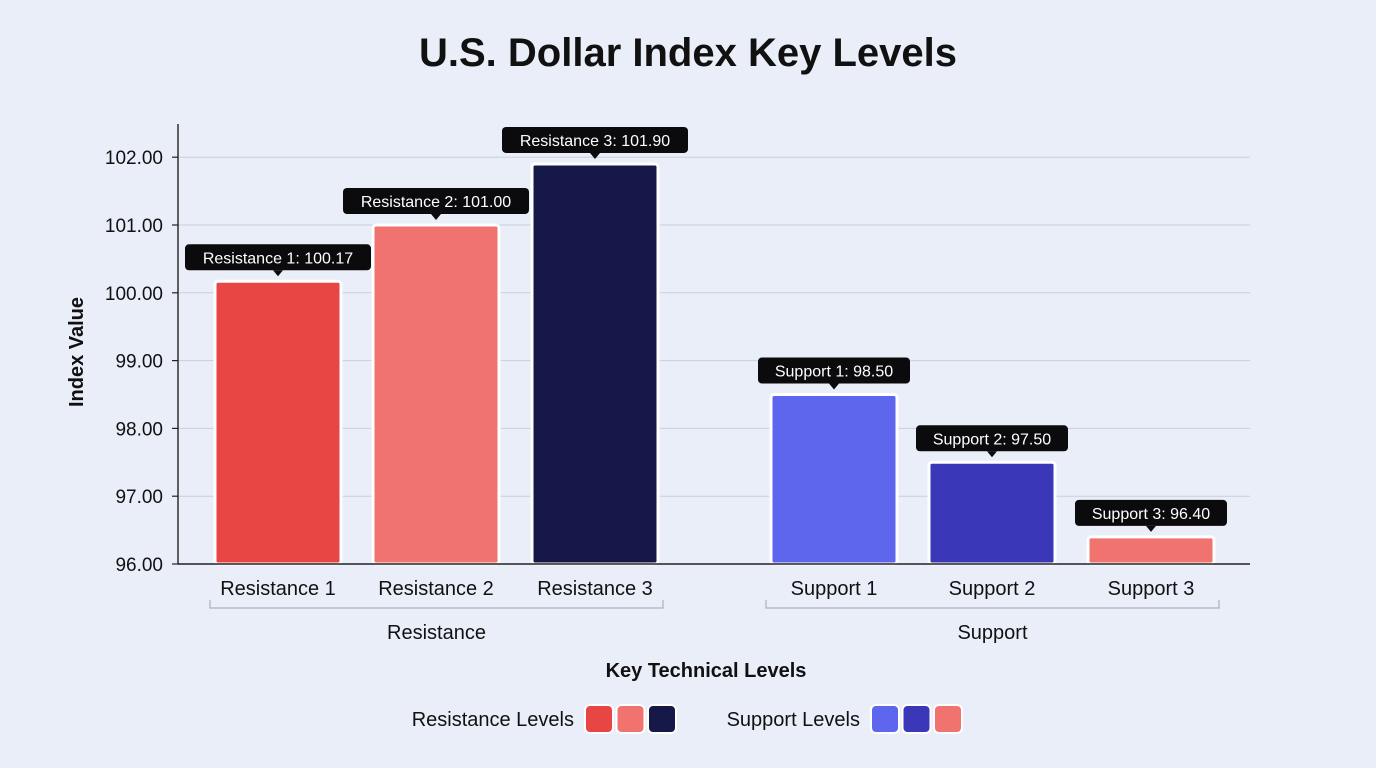  Describe the element at coordinates (706, 671) in the screenshot. I see `x-axis-title: Key Technical Levels` at that location.